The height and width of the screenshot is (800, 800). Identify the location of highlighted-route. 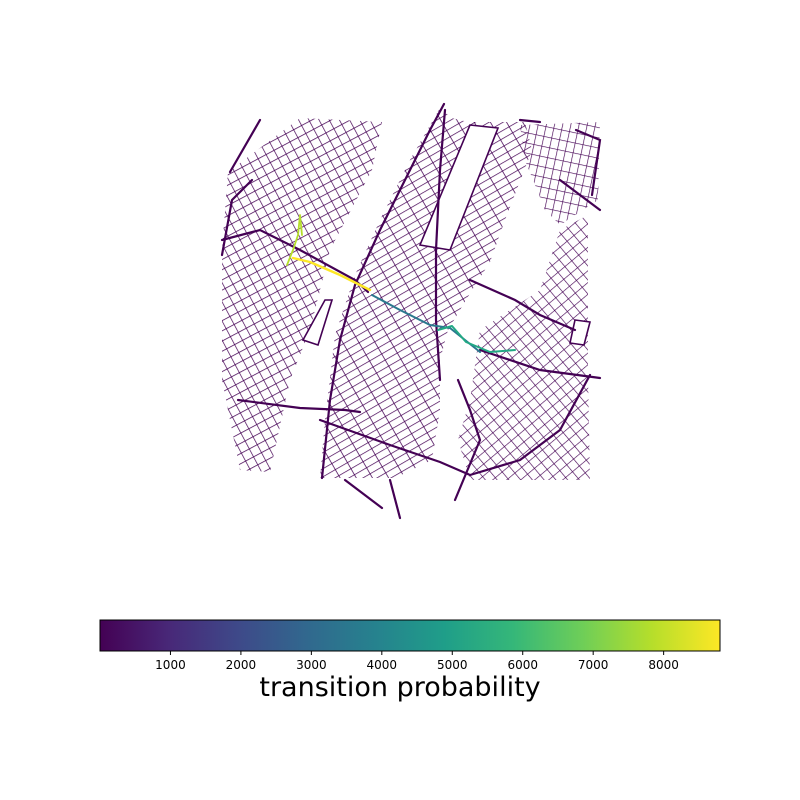
(401, 283).